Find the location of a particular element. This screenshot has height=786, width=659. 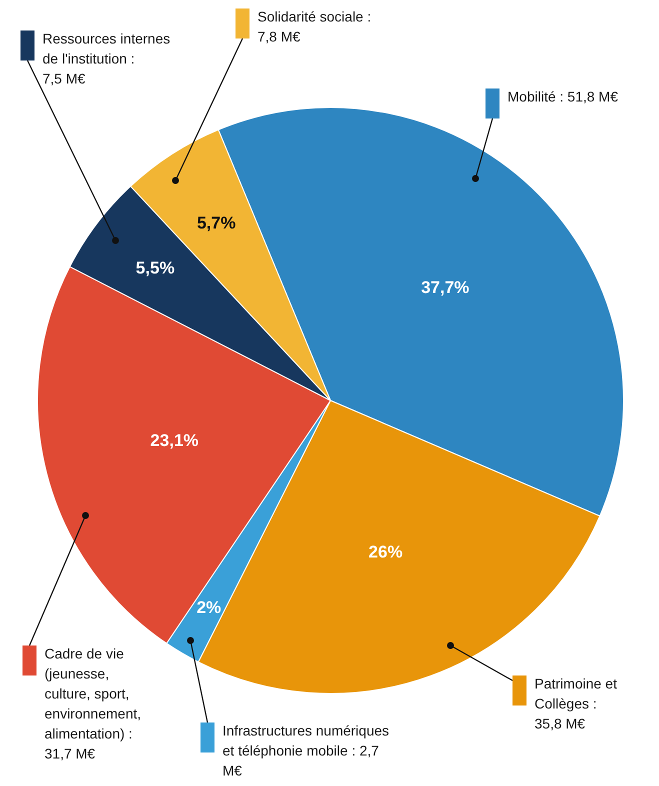

legend-label: Cadre de vie (jeunesse, culture, sport, environnement, alimentation) : 31,7 M€ is located at coordinates (93, 704).